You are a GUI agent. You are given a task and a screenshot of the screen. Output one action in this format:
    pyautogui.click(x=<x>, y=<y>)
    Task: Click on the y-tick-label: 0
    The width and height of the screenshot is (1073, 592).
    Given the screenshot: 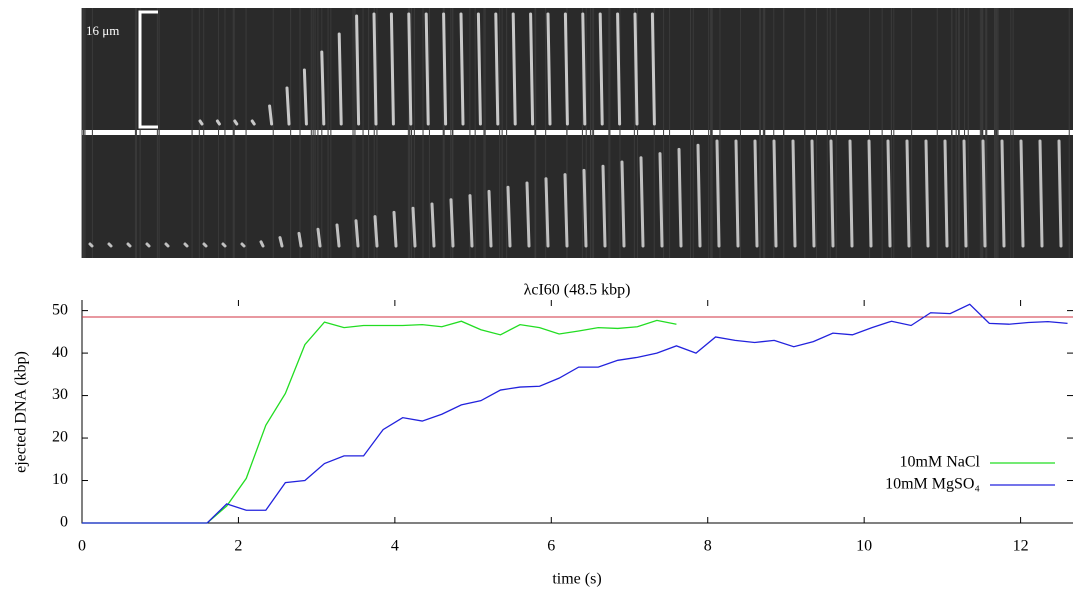 What is the action you would take?
    pyautogui.click(x=64, y=522)
    